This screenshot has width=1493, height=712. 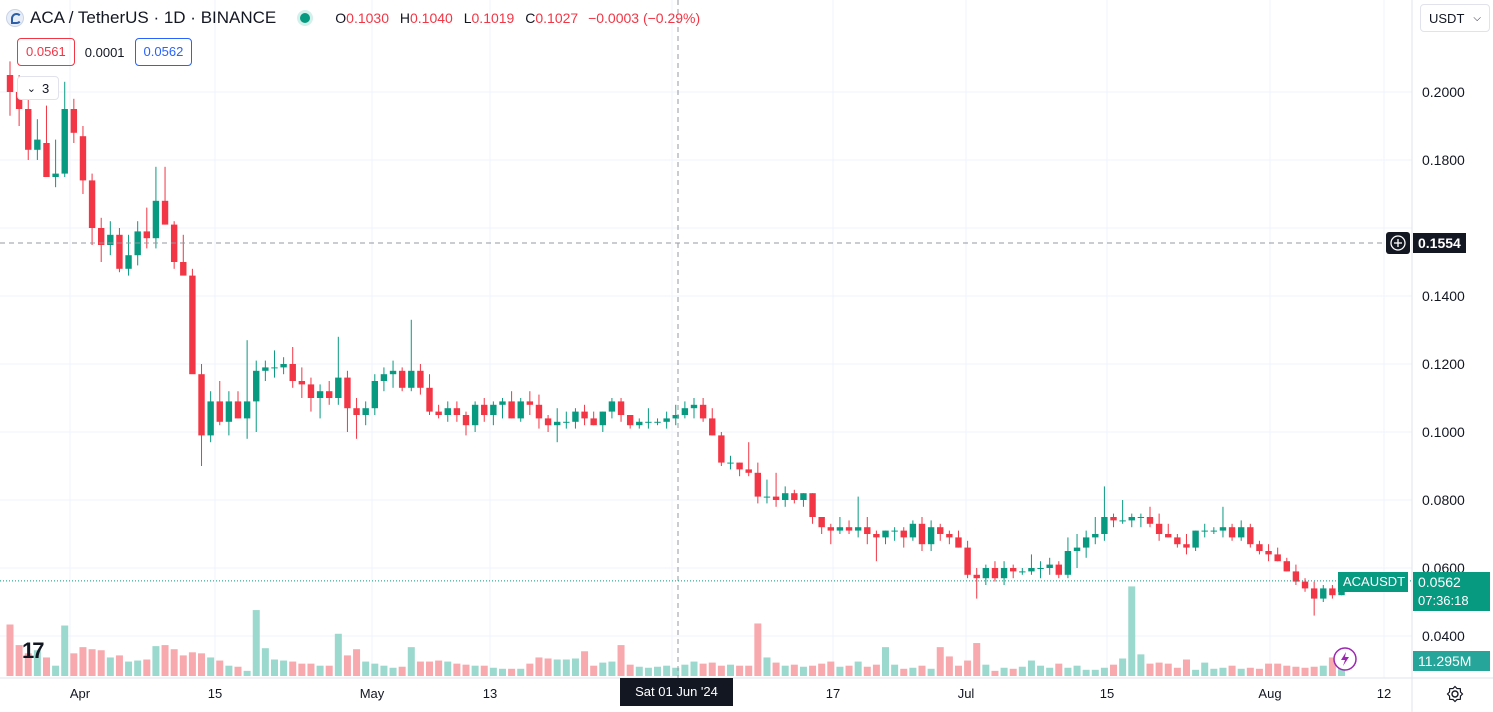 I want to click on add-alert-icon, so click(x=1398, y=243).